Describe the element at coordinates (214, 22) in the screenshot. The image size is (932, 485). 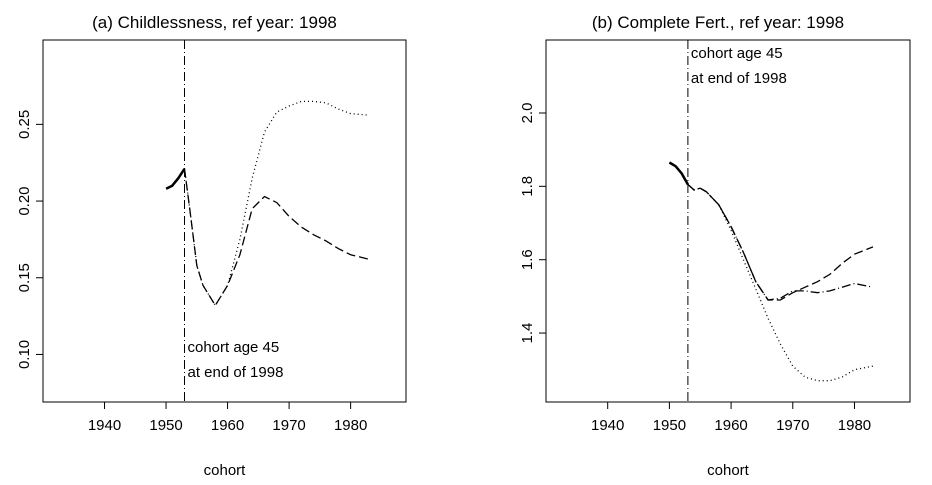
I see `chart-title: (a) Childlessness, ref year: 1998` at that location.